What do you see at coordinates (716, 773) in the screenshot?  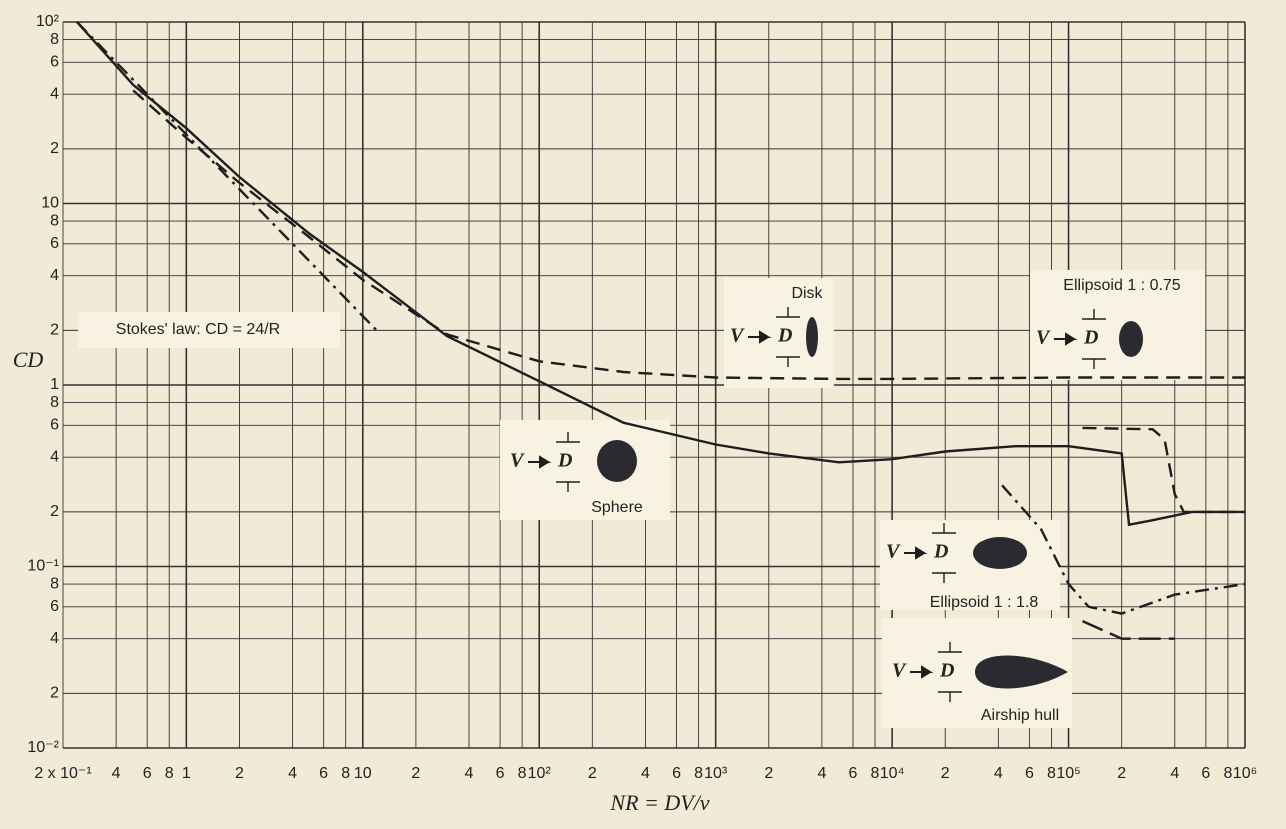 I see `x-tick-label: 10³` at bounding box center [716, 773].